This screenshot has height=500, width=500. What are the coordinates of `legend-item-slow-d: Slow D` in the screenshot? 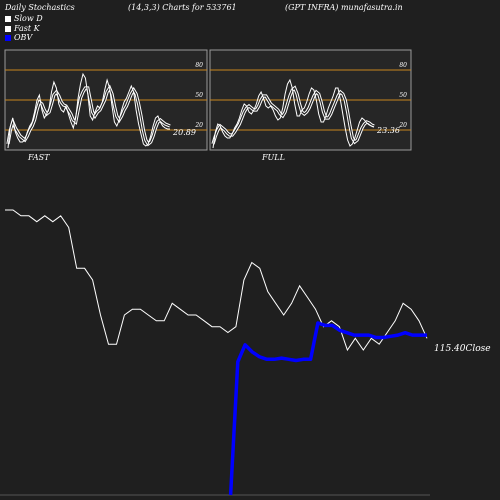 It's located at (24, 18).